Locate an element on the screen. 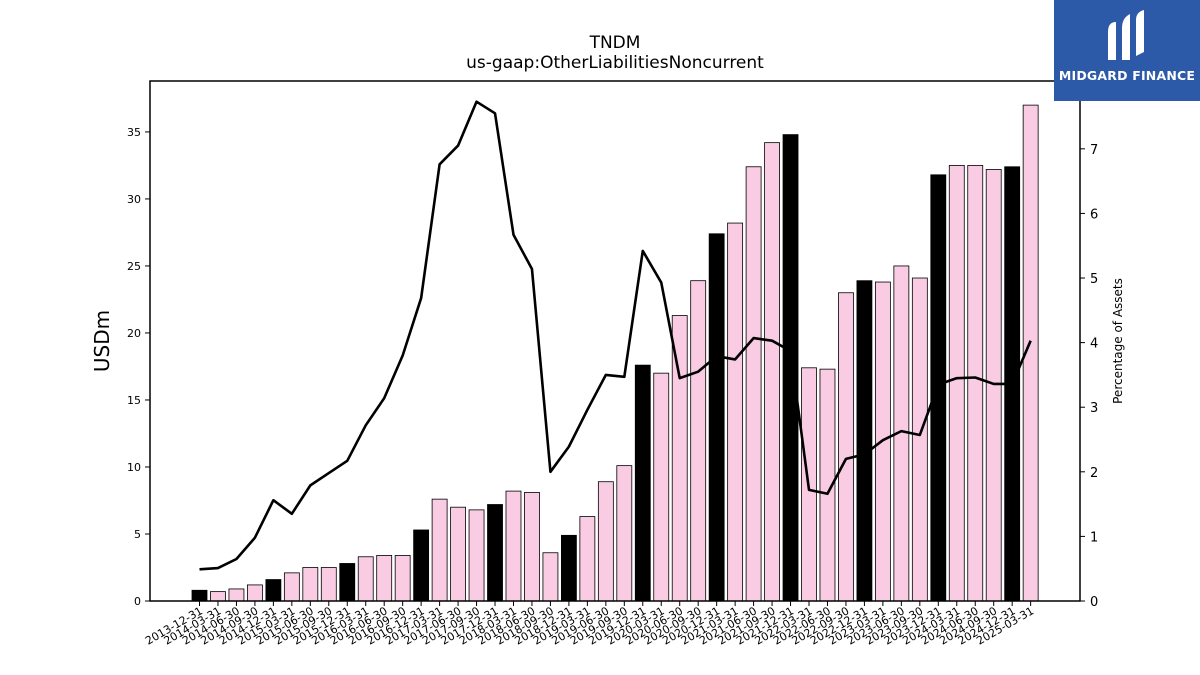  logo-text: MIDGARD FINANCE is located at coordinates (1127, 75).